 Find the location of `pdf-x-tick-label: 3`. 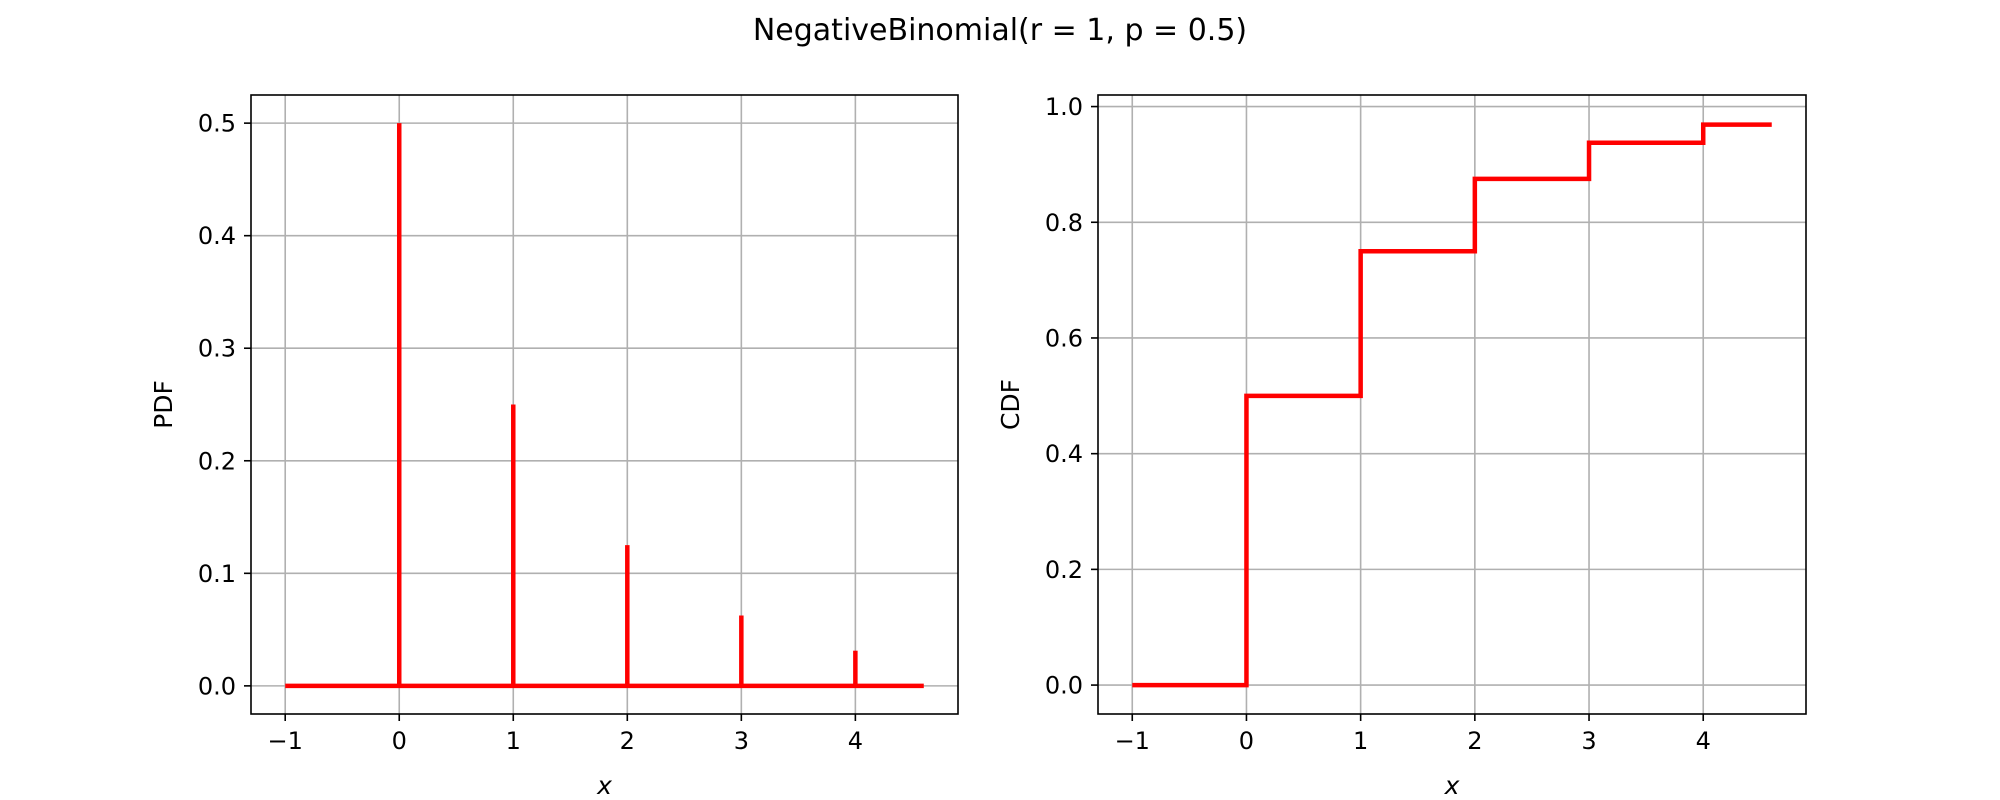

pdf-x-tick-label: 3 is located at coordinates (741, 741).